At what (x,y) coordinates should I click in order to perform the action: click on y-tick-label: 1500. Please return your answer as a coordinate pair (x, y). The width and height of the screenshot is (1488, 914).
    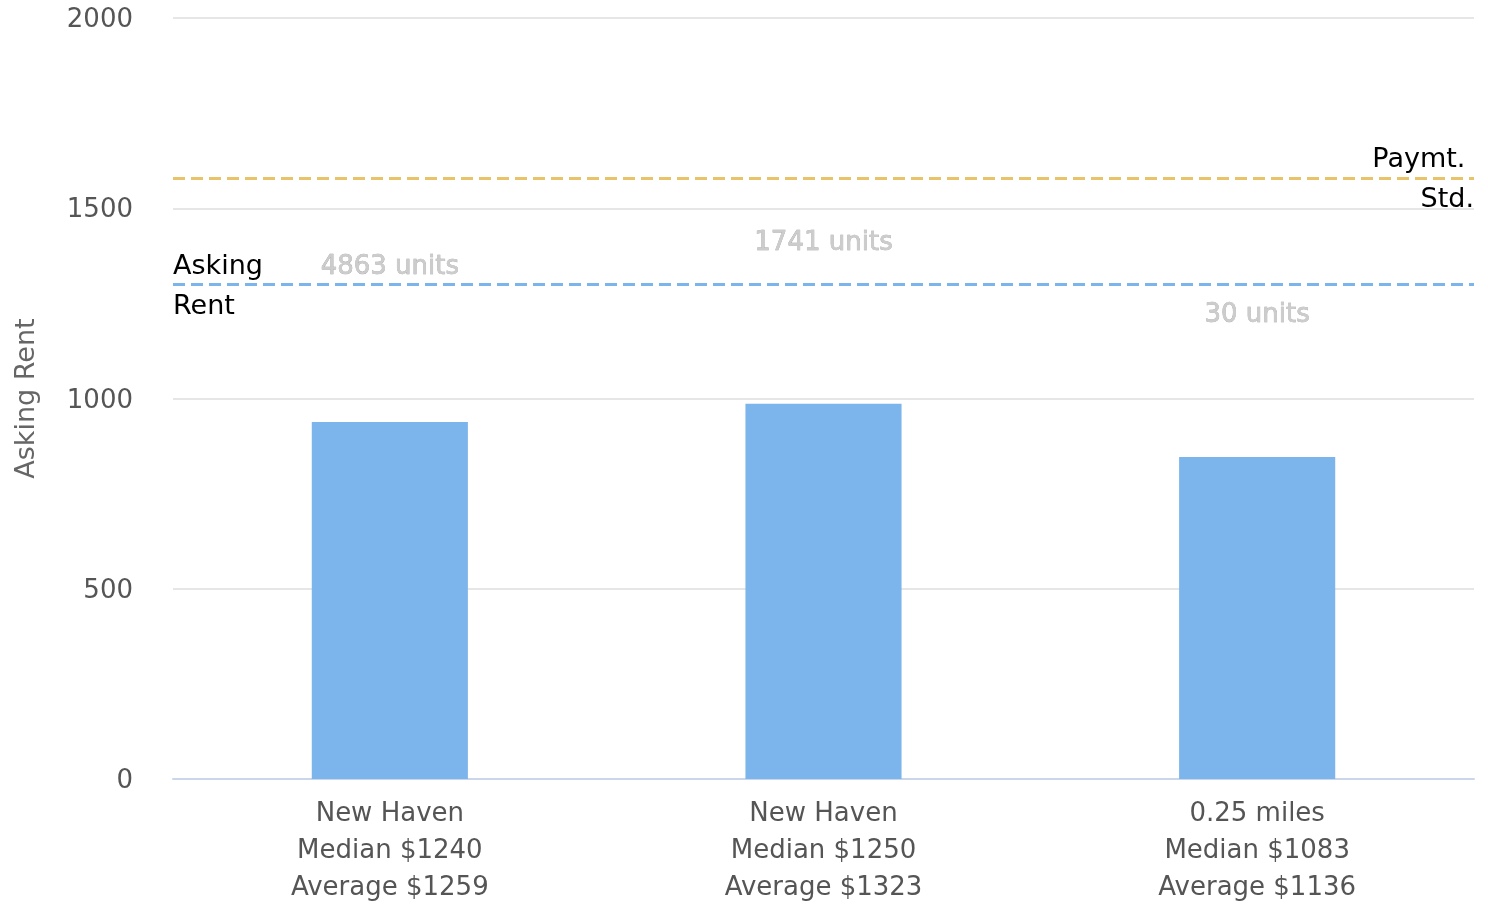
    Looking at the image, I should click on (99, 208).